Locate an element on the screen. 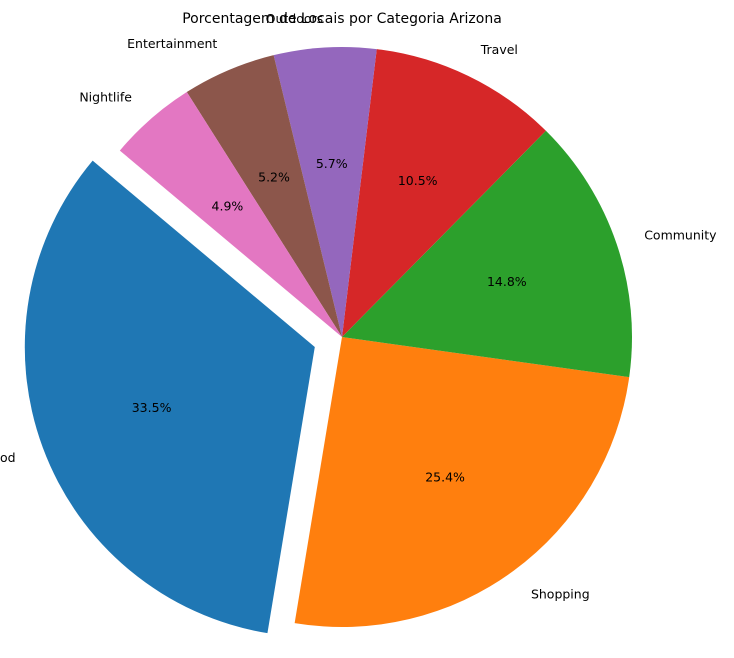 The image size is (734, 658). slice-label-food: Food is located at coordinates (8, 457).